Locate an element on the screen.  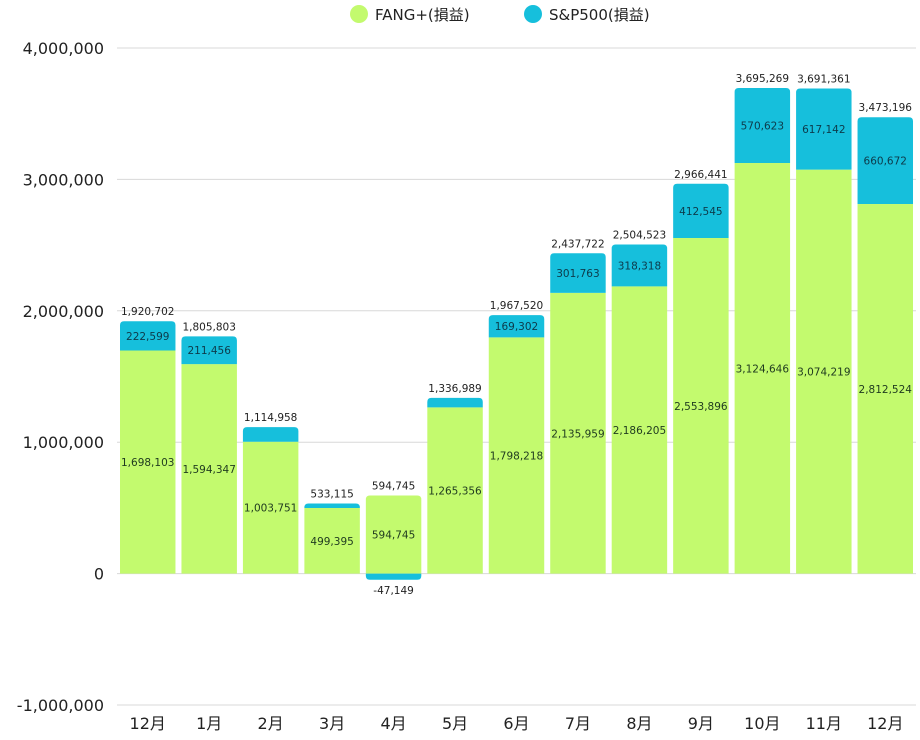
data-label-total: 1,336,989 is located at coordinates (454, 389).